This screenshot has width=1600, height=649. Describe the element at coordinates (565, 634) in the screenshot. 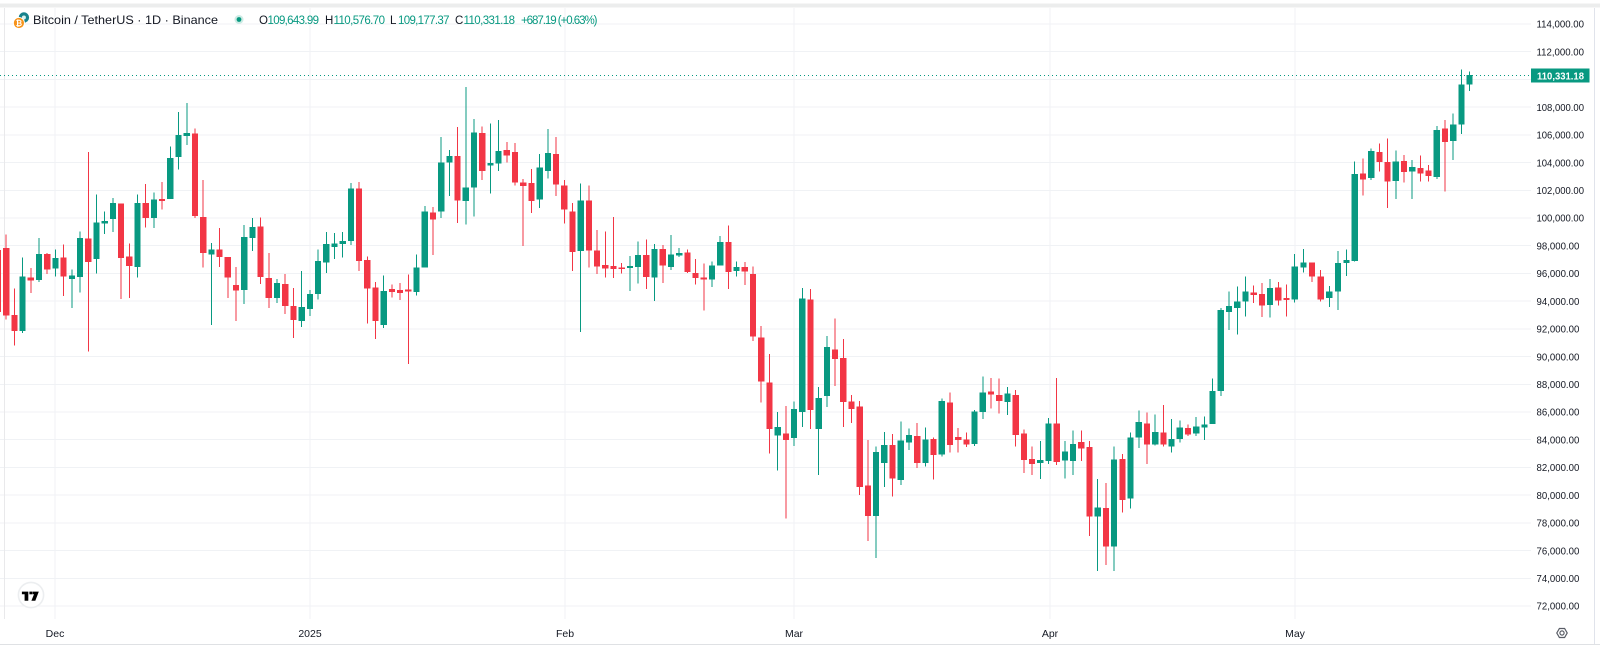

I see `svg-text: Feb` at that location.